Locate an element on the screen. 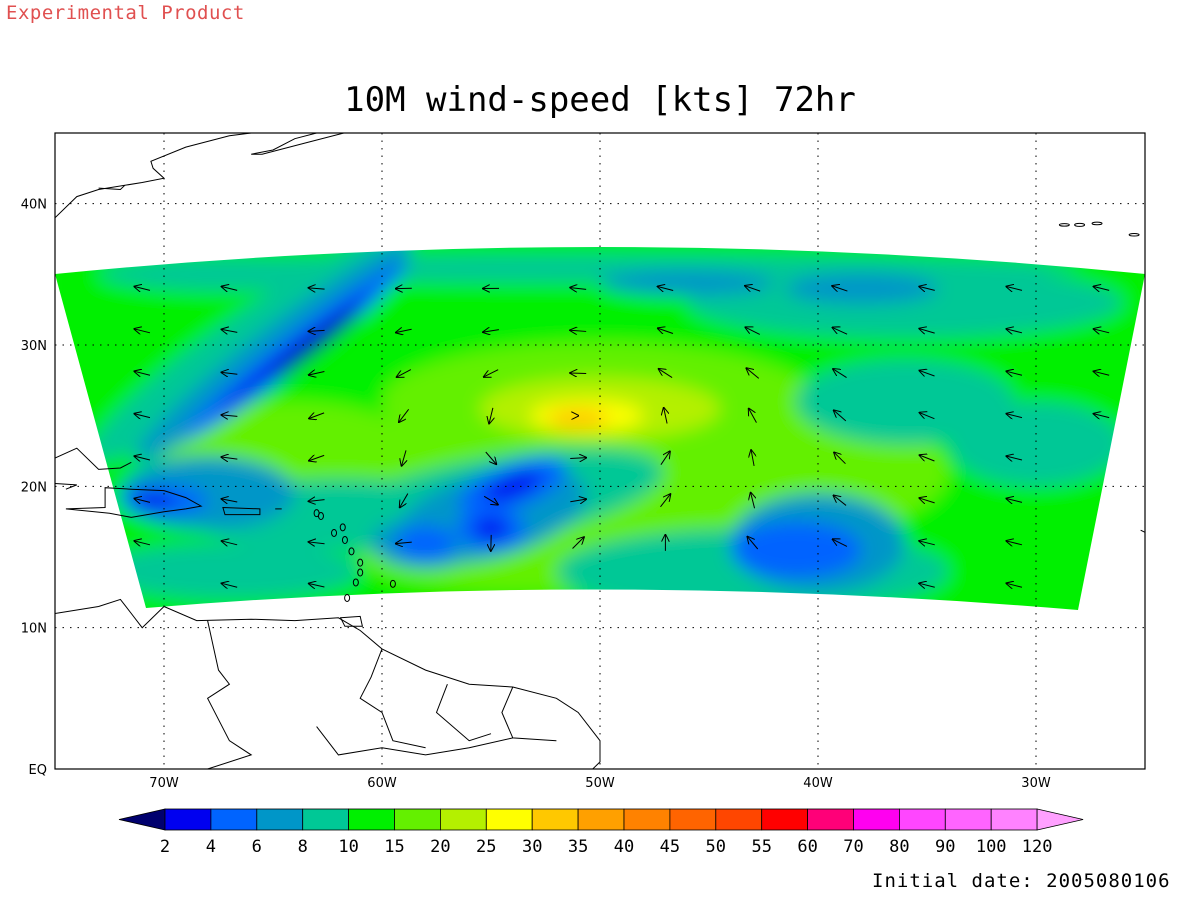 This screenshot has width=1200, height=900. longitude-tick-label: 50W is located at coordinates (600, 783).